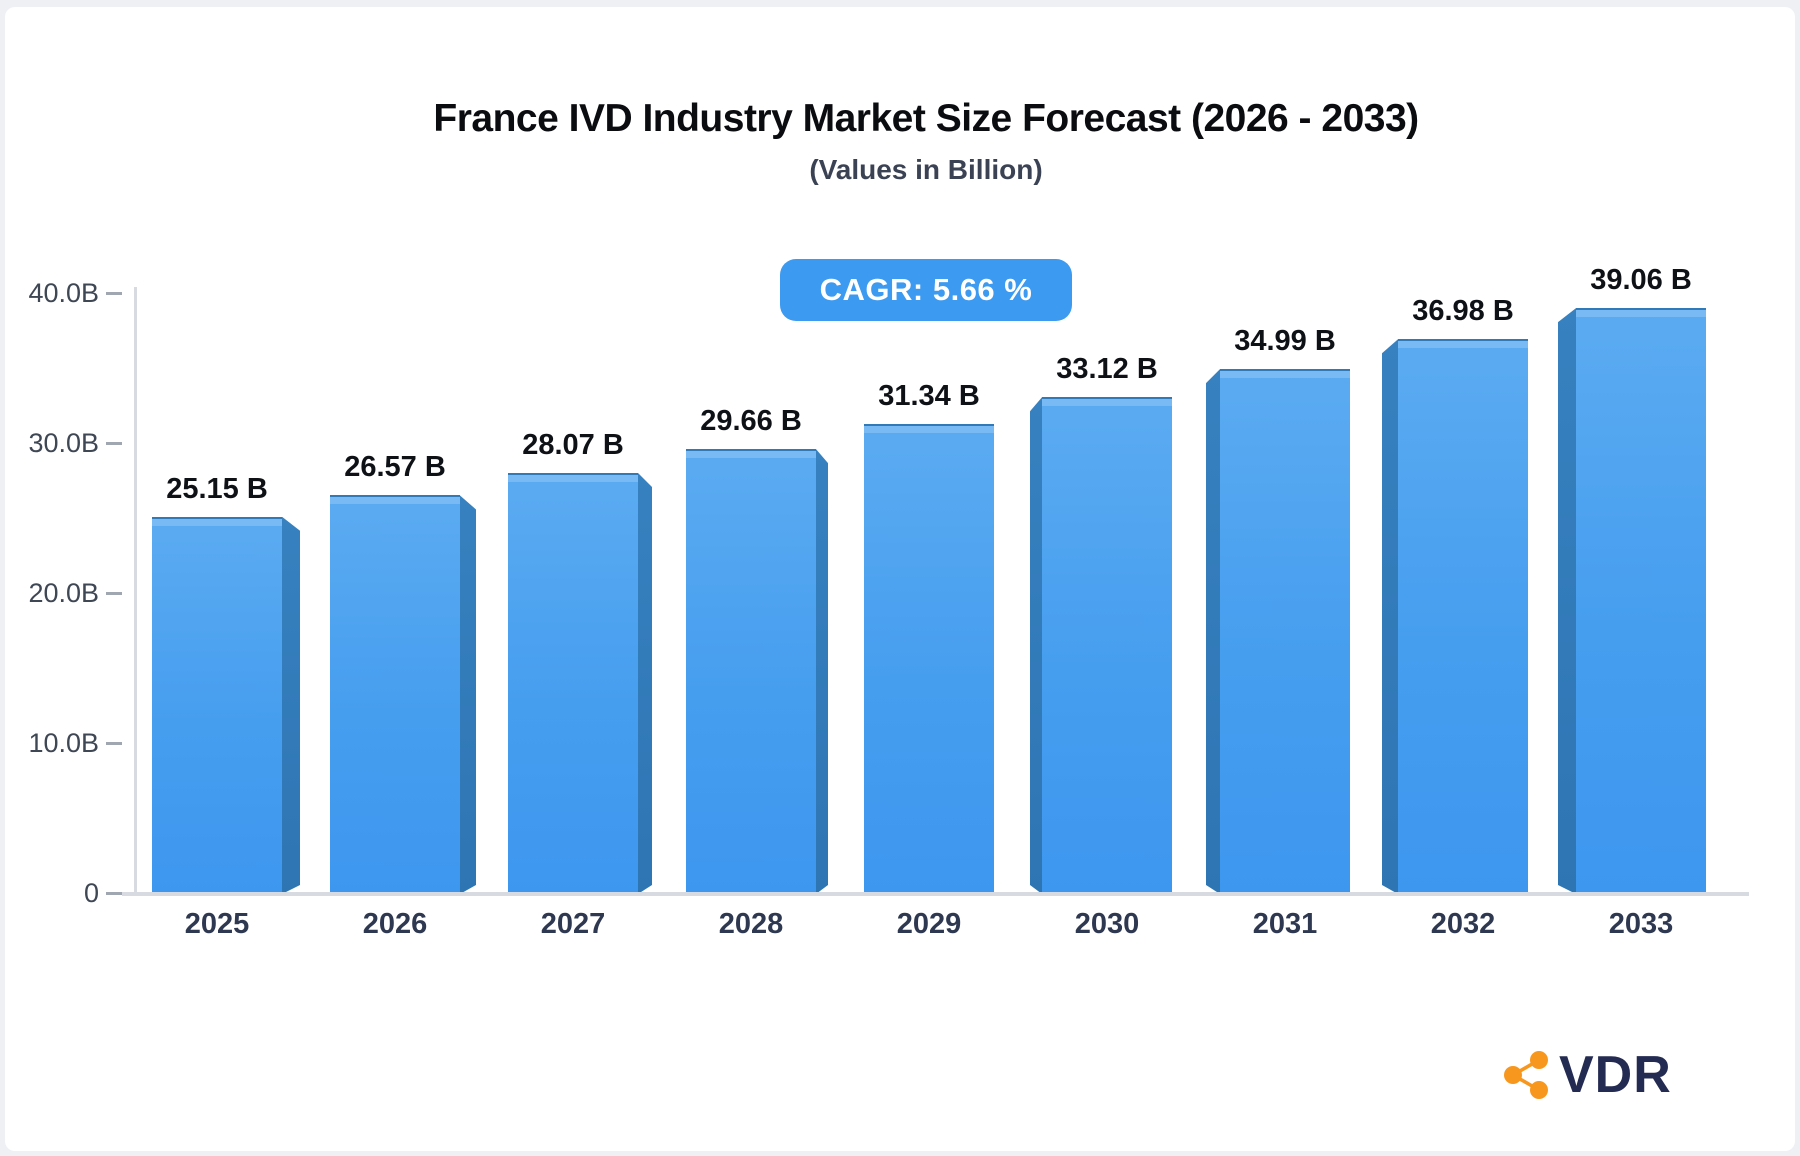 The height and width of the screenshot is (1156, 1800). What do you see at coordinates (291, 705) in the screenshot?
I see `bar-3d-side-2025` at bounding box center [291, 705].